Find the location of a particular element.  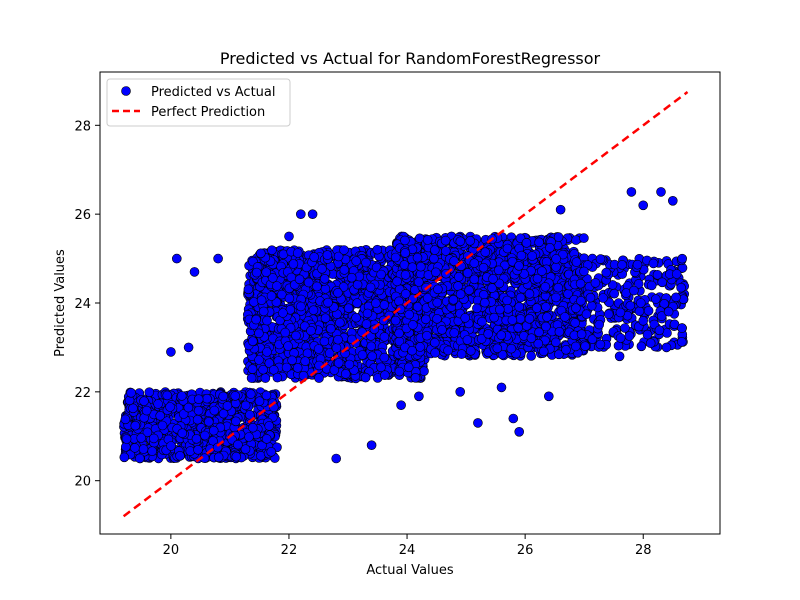

y-tick-label: 20 is located at coordinates (82, 482).